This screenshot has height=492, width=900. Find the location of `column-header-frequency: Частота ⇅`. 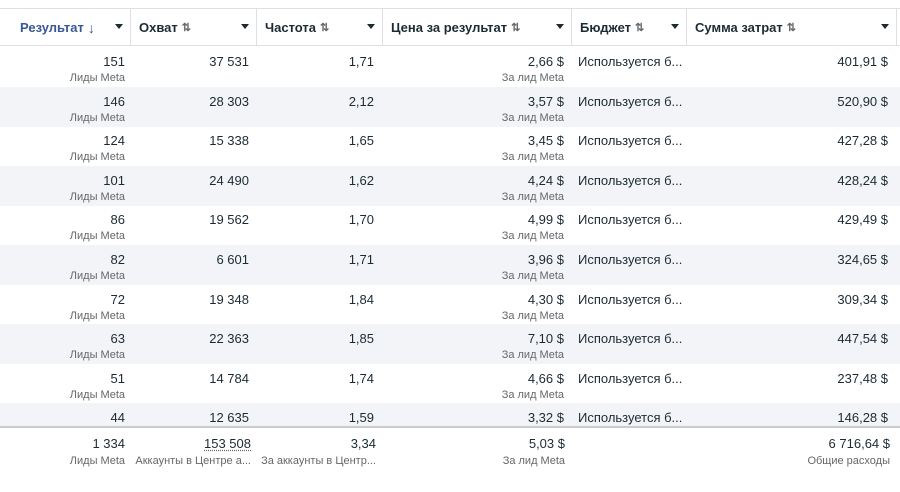

column-header-frequency: Частота ⇅ is located at coordinates (320, 27).